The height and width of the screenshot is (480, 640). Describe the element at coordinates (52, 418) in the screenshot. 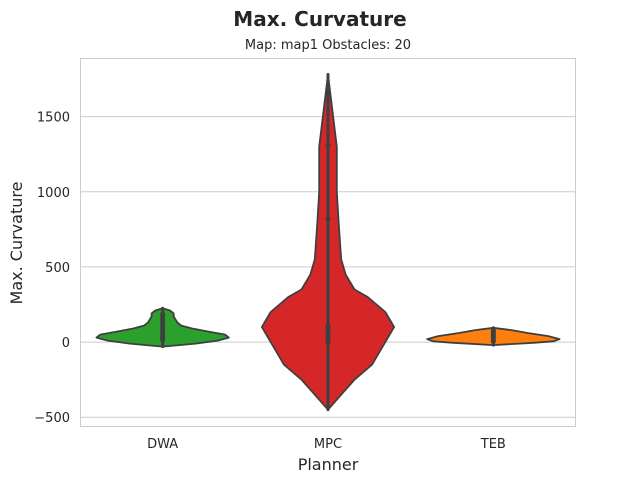

I see `y-tick-label: −500` at that location.